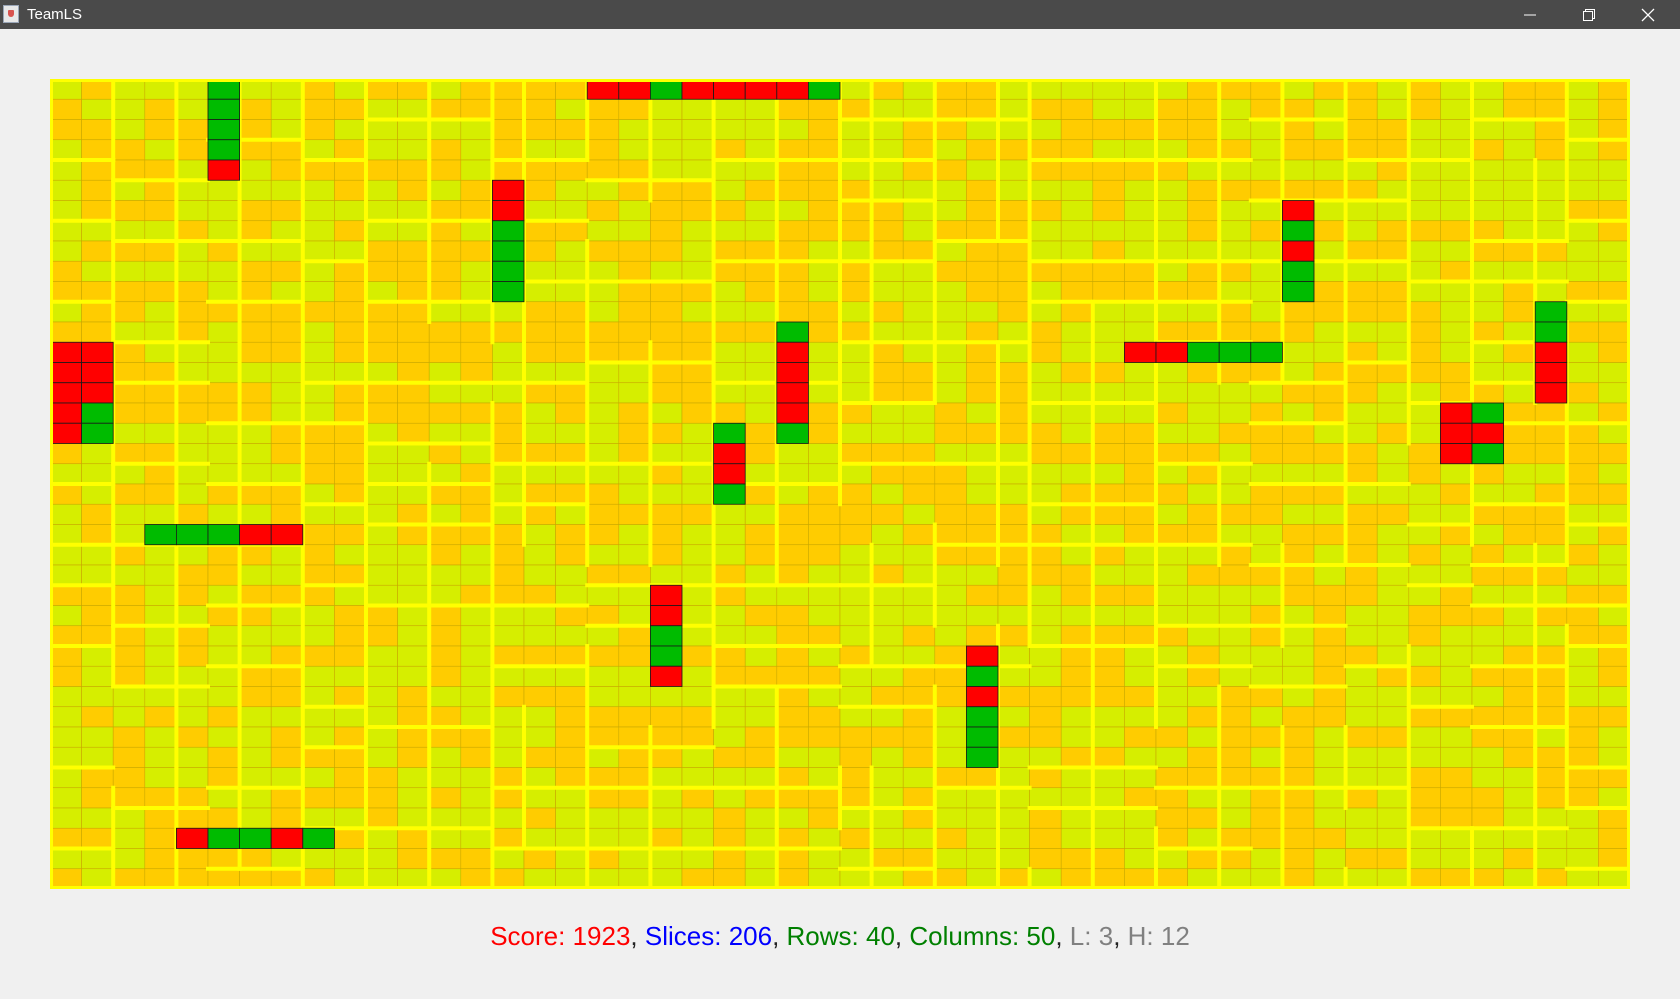  What do you see at coordinates (531, 936) in the screenshot?
I see `score-label: Score:` at bounding box center [531, 936].